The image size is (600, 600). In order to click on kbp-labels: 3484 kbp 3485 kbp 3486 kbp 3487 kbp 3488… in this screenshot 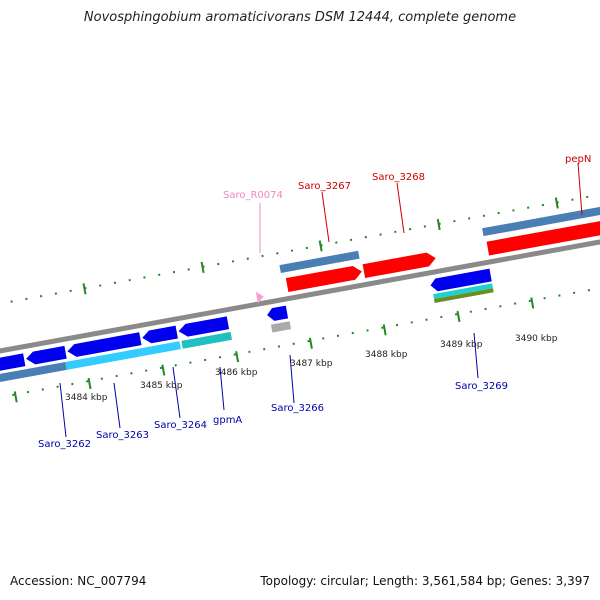, I will do `click(311, 368)`.